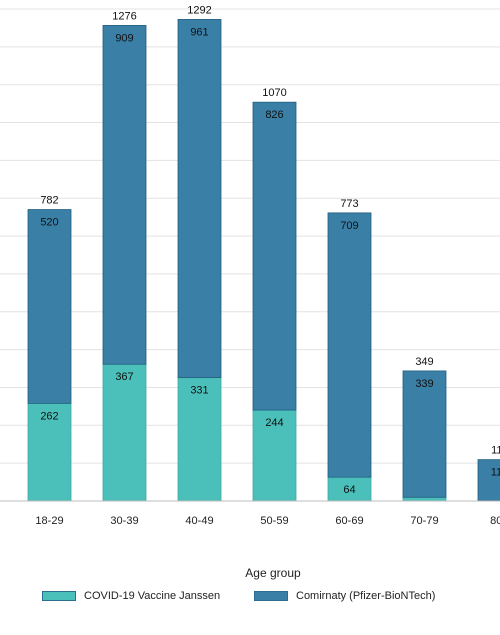  I want to click on x-tick-40-49: 40-49, so click(199, 521).